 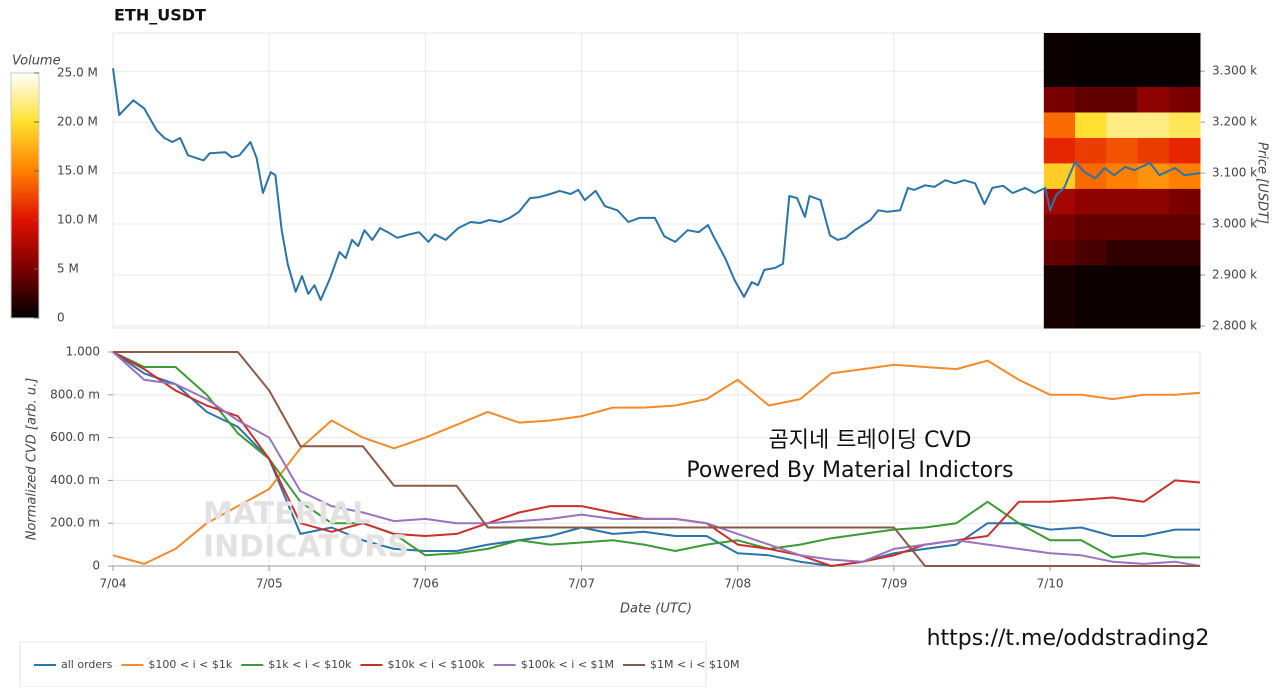 I want to click on x-tick-label: 7/06, so click(x=425, y=584).